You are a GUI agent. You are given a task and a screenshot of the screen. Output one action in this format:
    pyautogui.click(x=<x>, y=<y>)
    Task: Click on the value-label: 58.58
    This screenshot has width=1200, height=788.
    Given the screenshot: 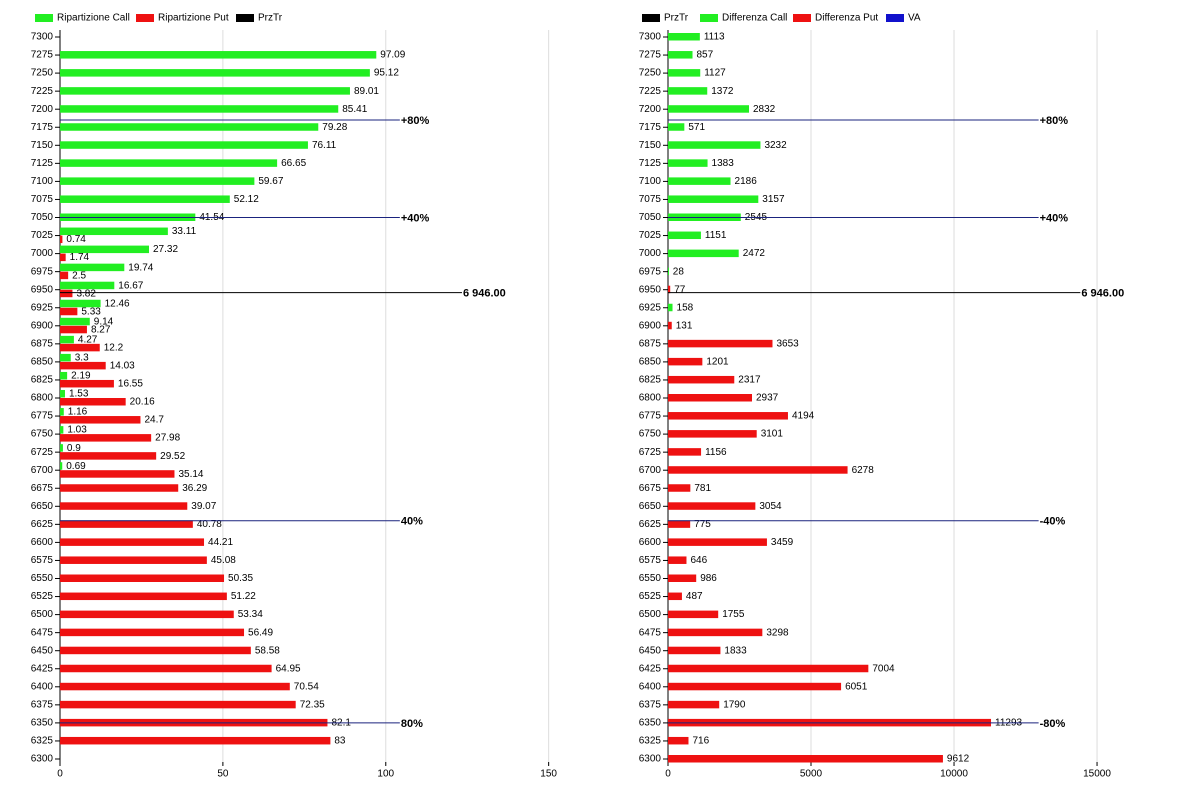 What is the action you would take?
    pyautogui.click(x=267, y=650)
    